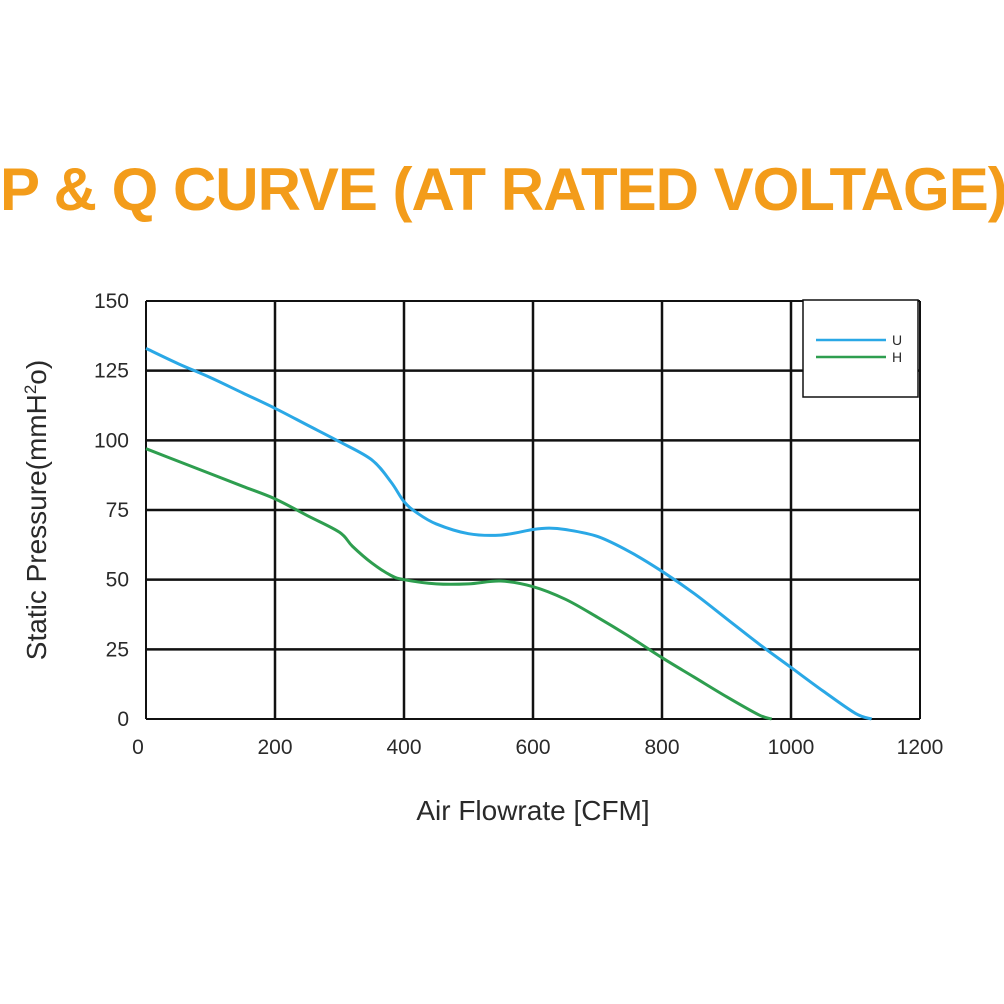 The width and height of the screenshot is (1004, 1004). I want to click on y-tick-label: 0, so click(123, 719).